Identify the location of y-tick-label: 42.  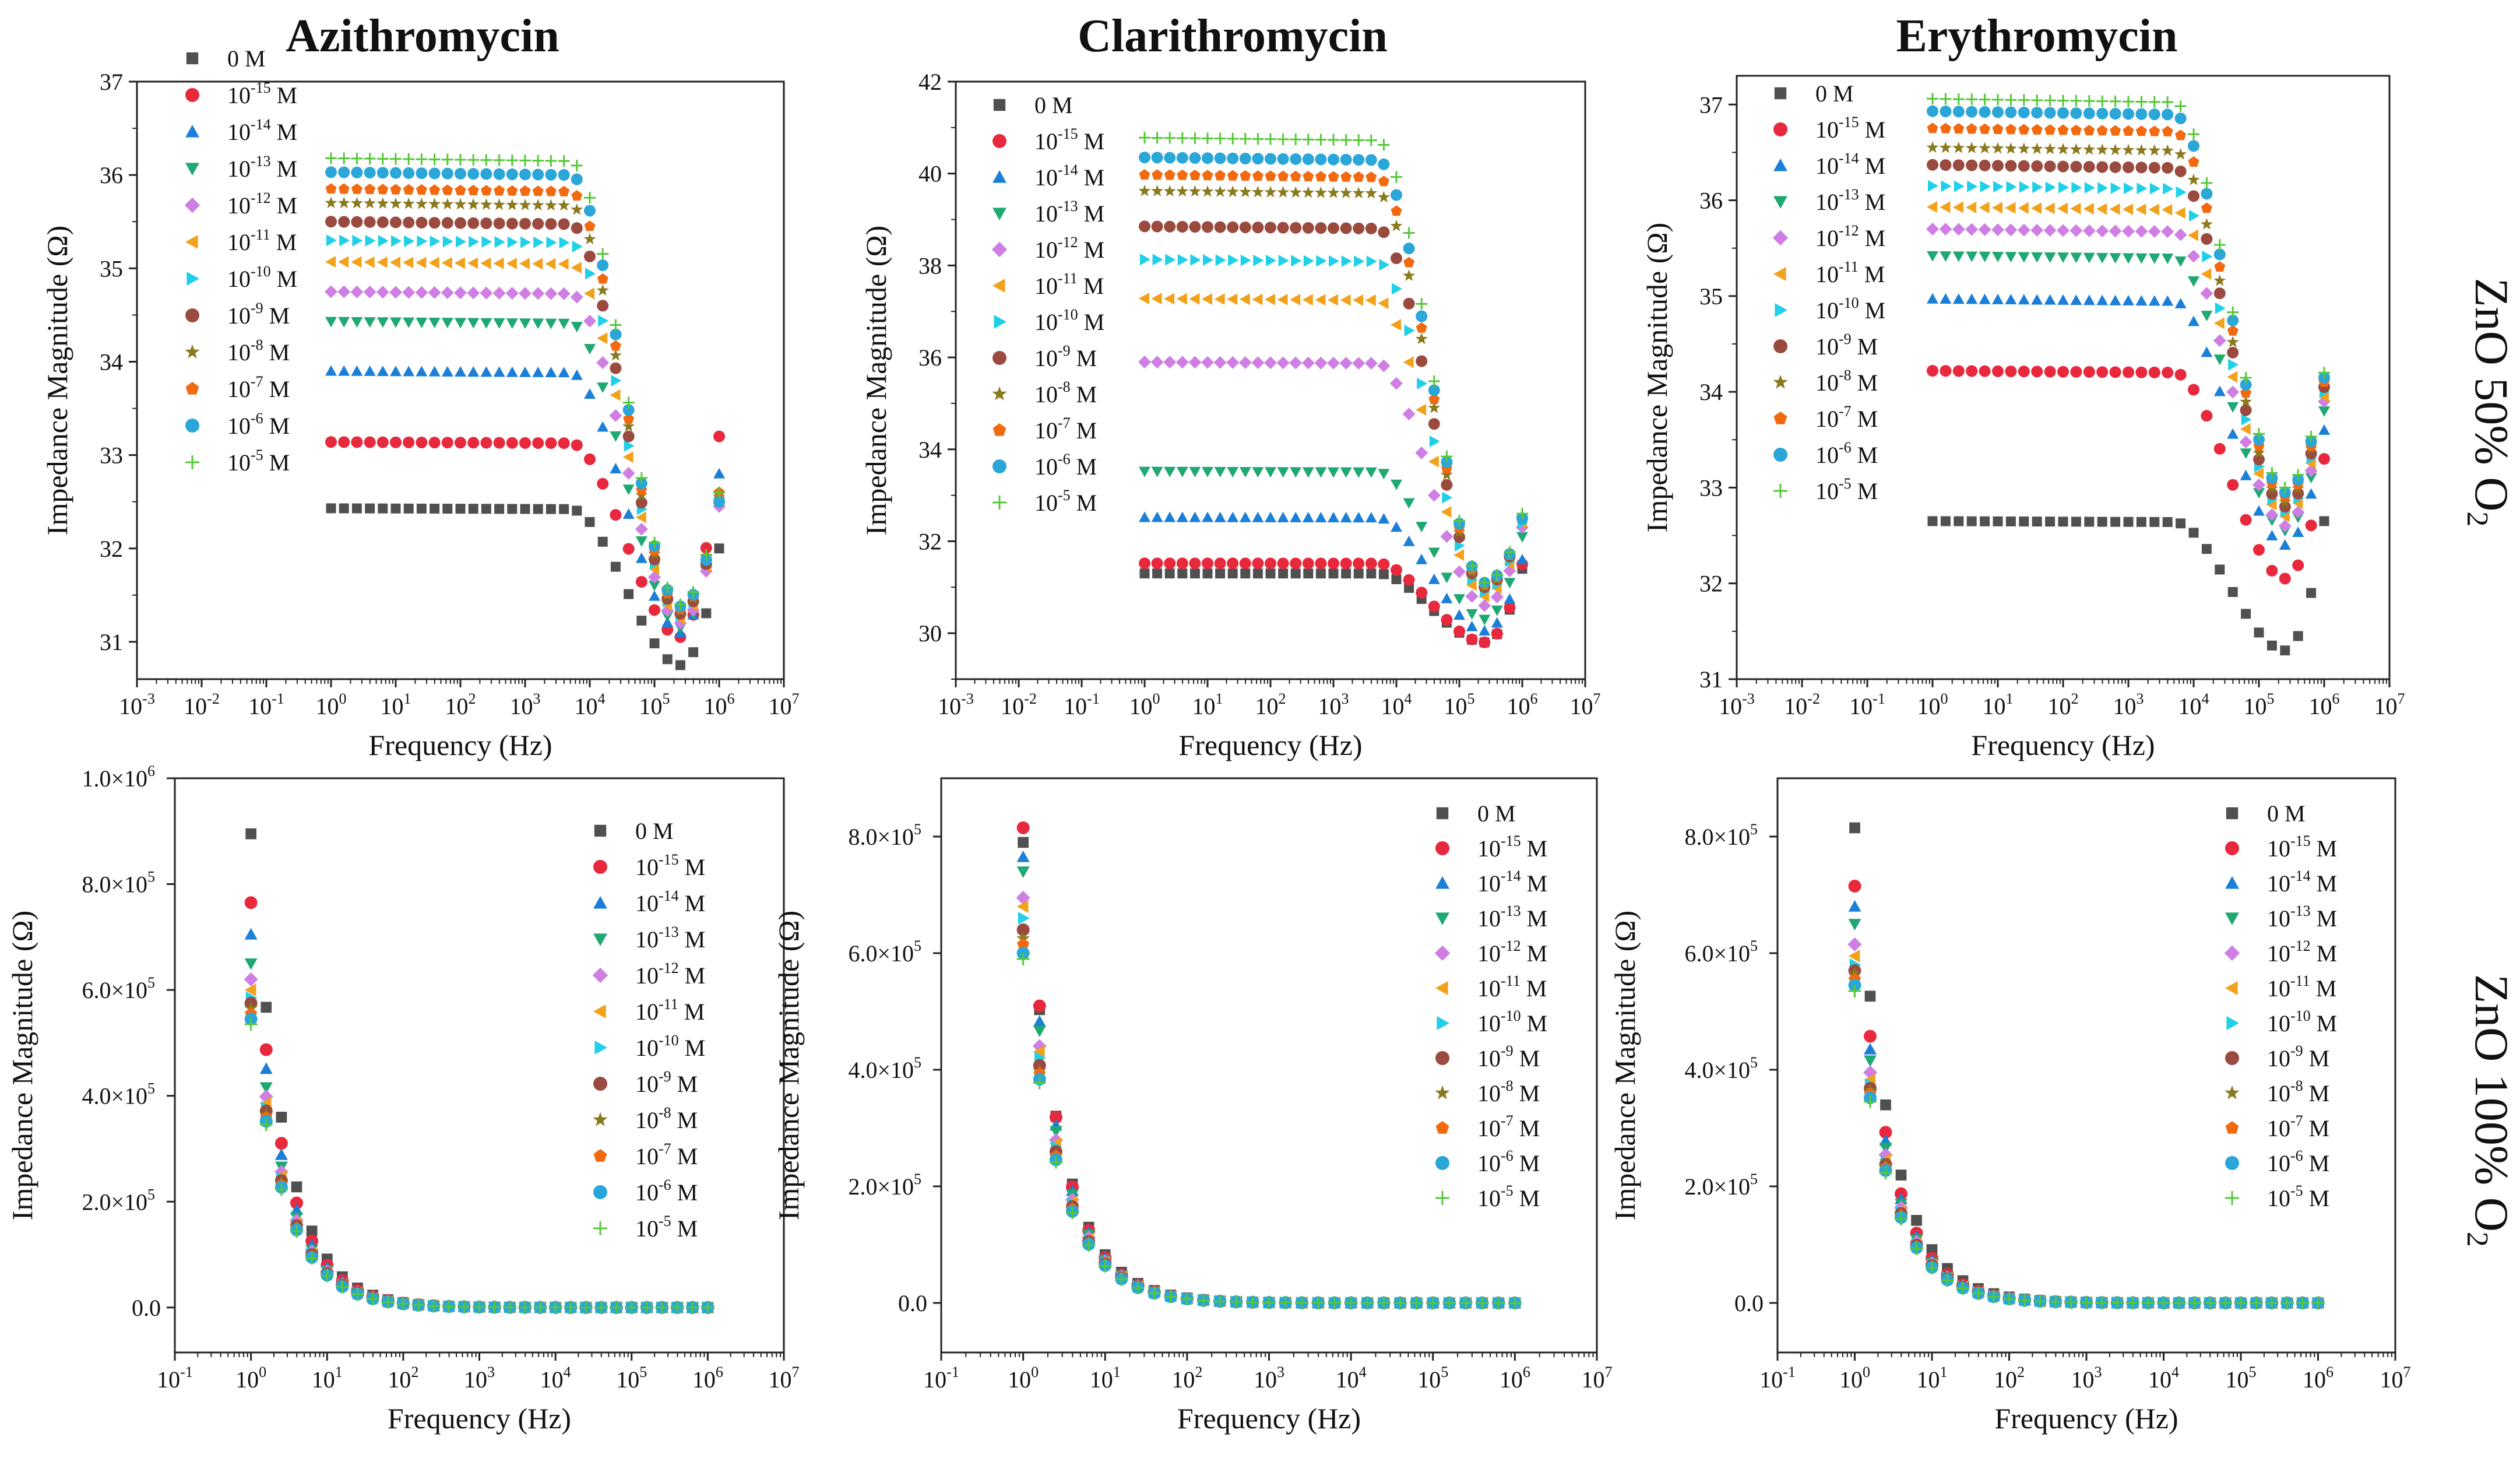
(930, 82).